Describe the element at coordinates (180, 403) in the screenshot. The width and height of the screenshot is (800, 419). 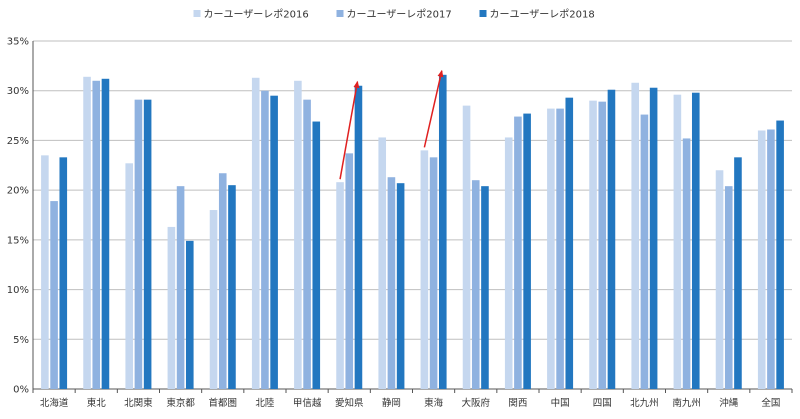
I see `x-tick-label: 東京都` at that location.